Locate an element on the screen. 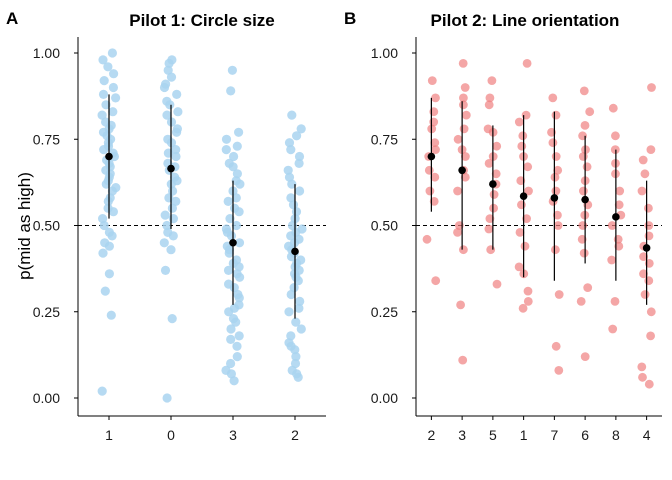 This screenshot has width=672, height=480. chart-a-y-tick-label: 1.00 is located at coordinates (46, 53).